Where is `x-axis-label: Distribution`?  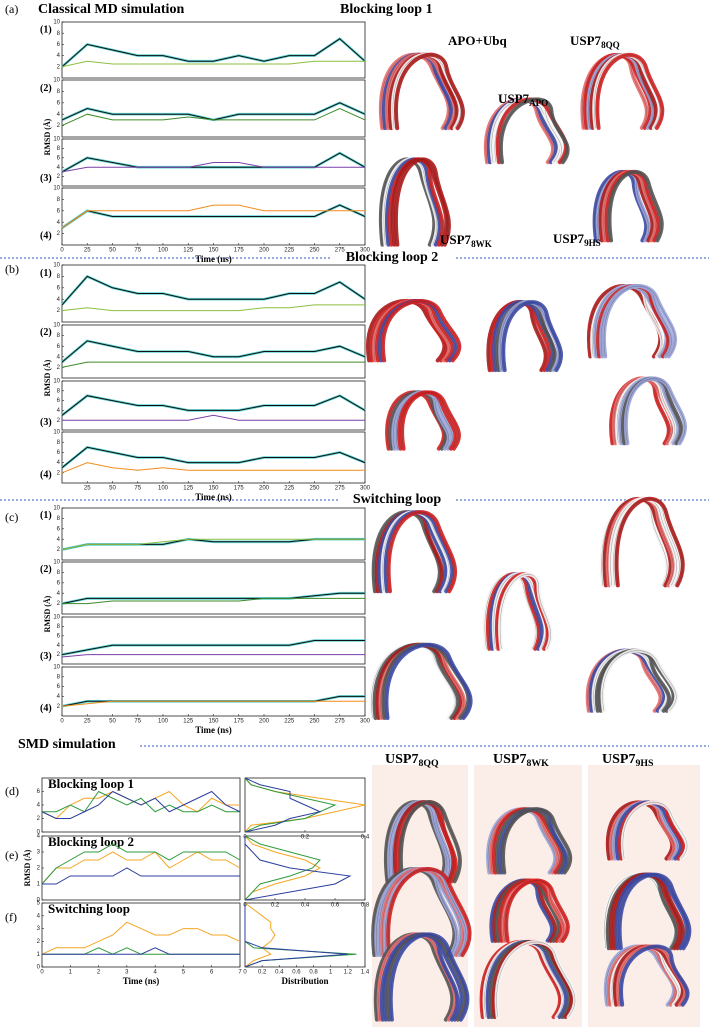 x-axis-label: Distribution is located at coordinates (304, 981).